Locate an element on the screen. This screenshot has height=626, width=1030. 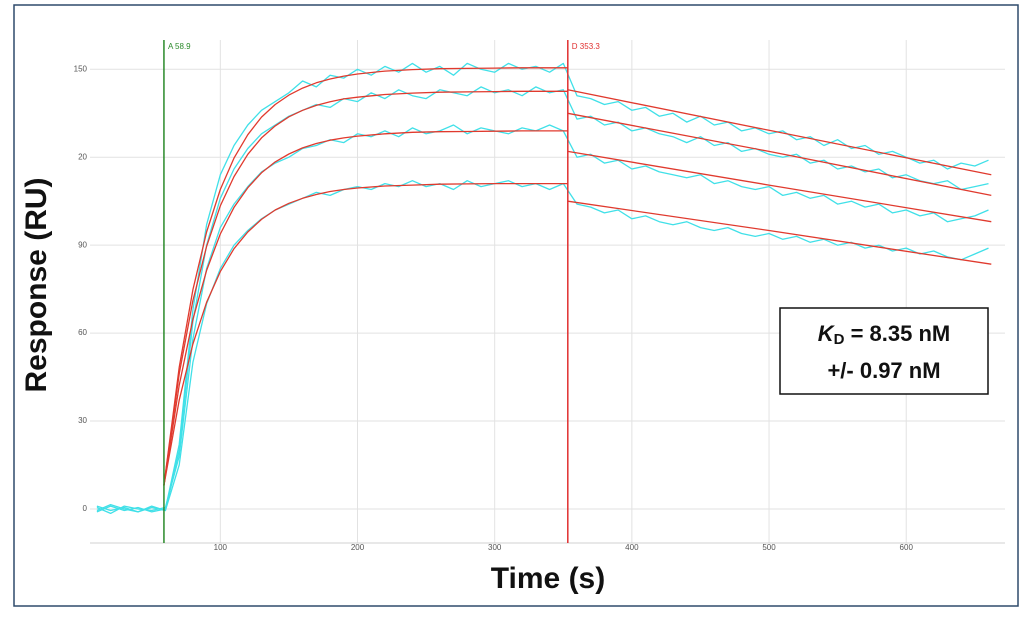
x-axis-label: Time (s) is located at coordinates (548, 578).